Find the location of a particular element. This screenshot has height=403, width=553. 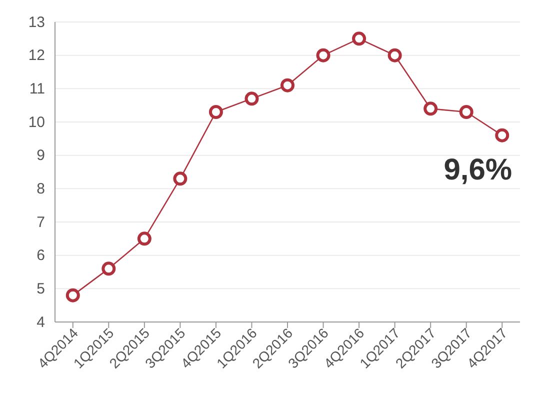

y-tick-label: 13 is located at coordinates (36, 22).